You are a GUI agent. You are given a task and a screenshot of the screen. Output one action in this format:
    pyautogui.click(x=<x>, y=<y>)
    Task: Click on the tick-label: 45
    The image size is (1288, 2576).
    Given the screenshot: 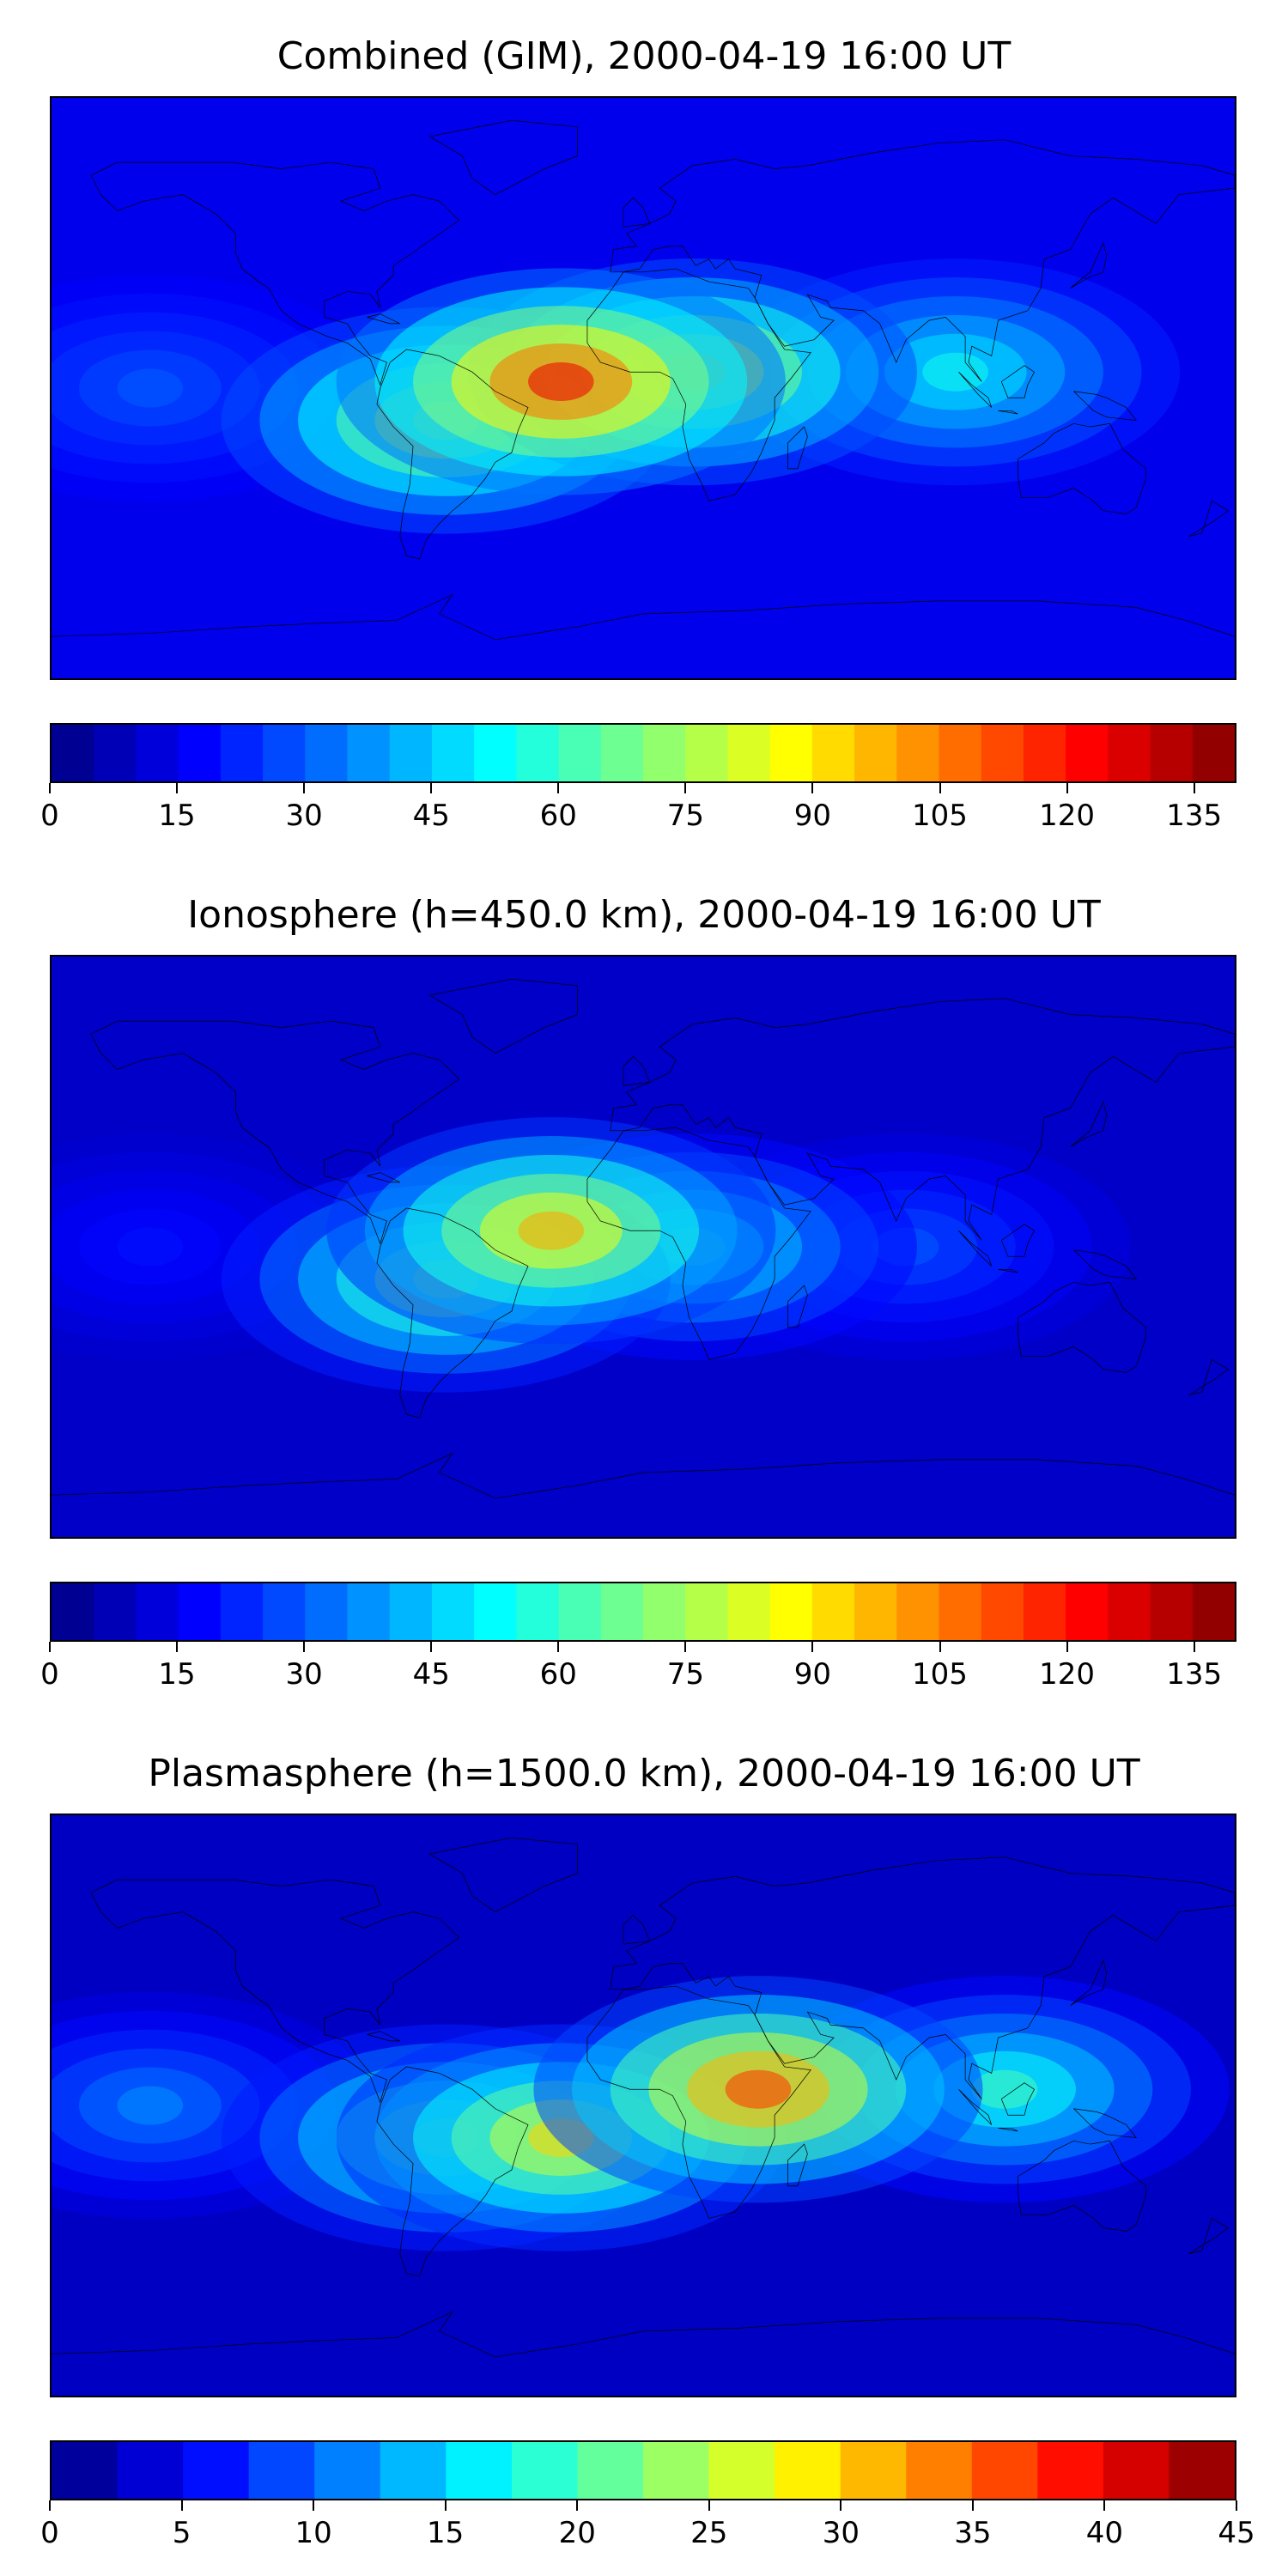 What is the action you would take?
    pyautogui.click(x=431, y=1675)
    